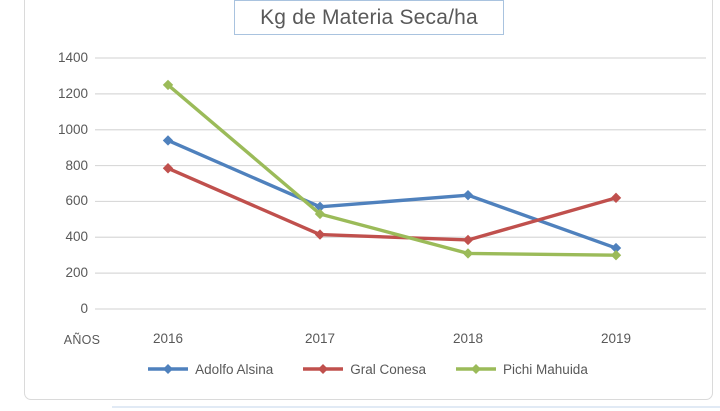 The height and width of the screenshot is (411, 720). I want to click on legend-item-gral-conesa: Gral Conesa, so click(364, 369).